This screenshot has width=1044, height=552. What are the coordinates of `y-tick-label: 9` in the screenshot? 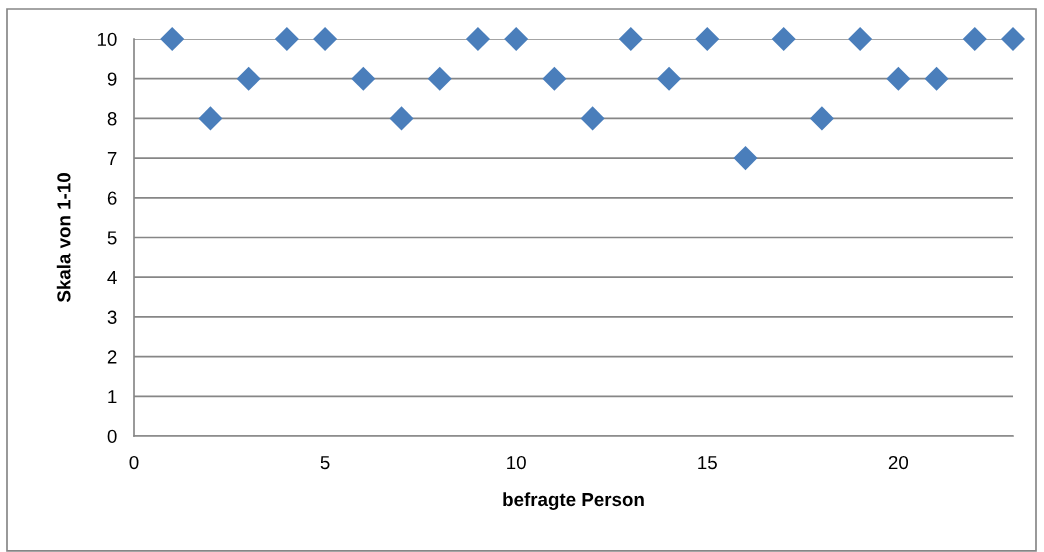 It's located at (112, 79).